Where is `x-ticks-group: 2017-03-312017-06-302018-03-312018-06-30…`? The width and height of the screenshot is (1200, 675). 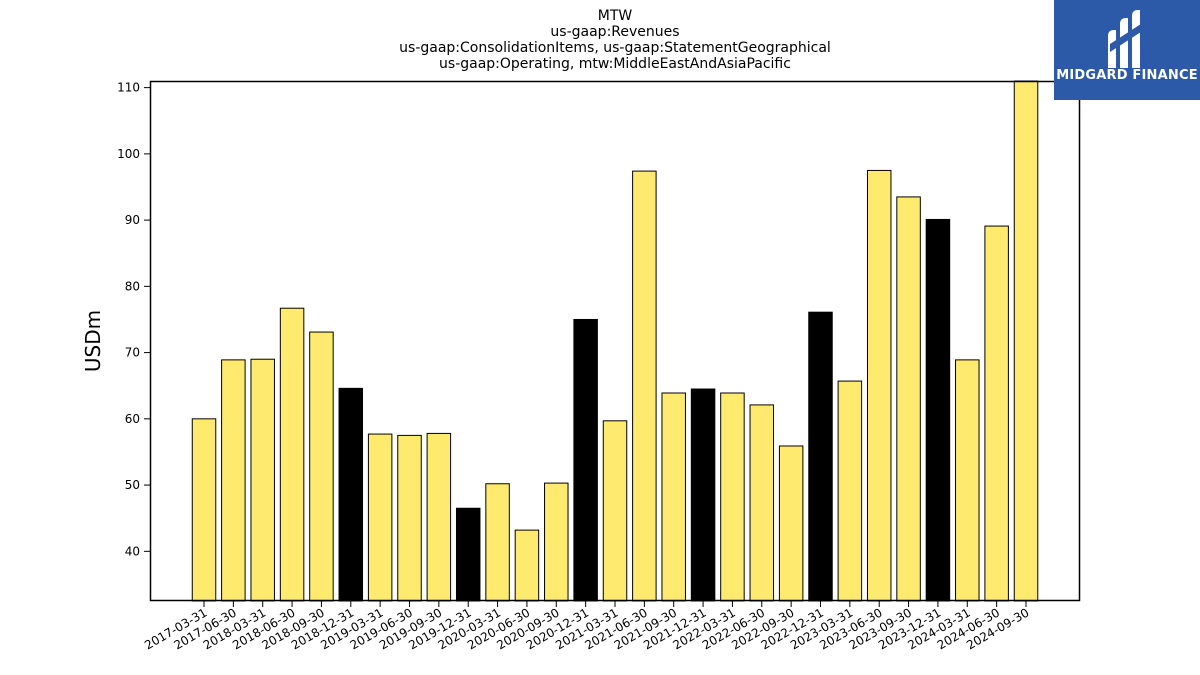
x-ticks-group: 2017-03-312017-06-302018-03-312018-06-30… is located at coordinates (587, 626).